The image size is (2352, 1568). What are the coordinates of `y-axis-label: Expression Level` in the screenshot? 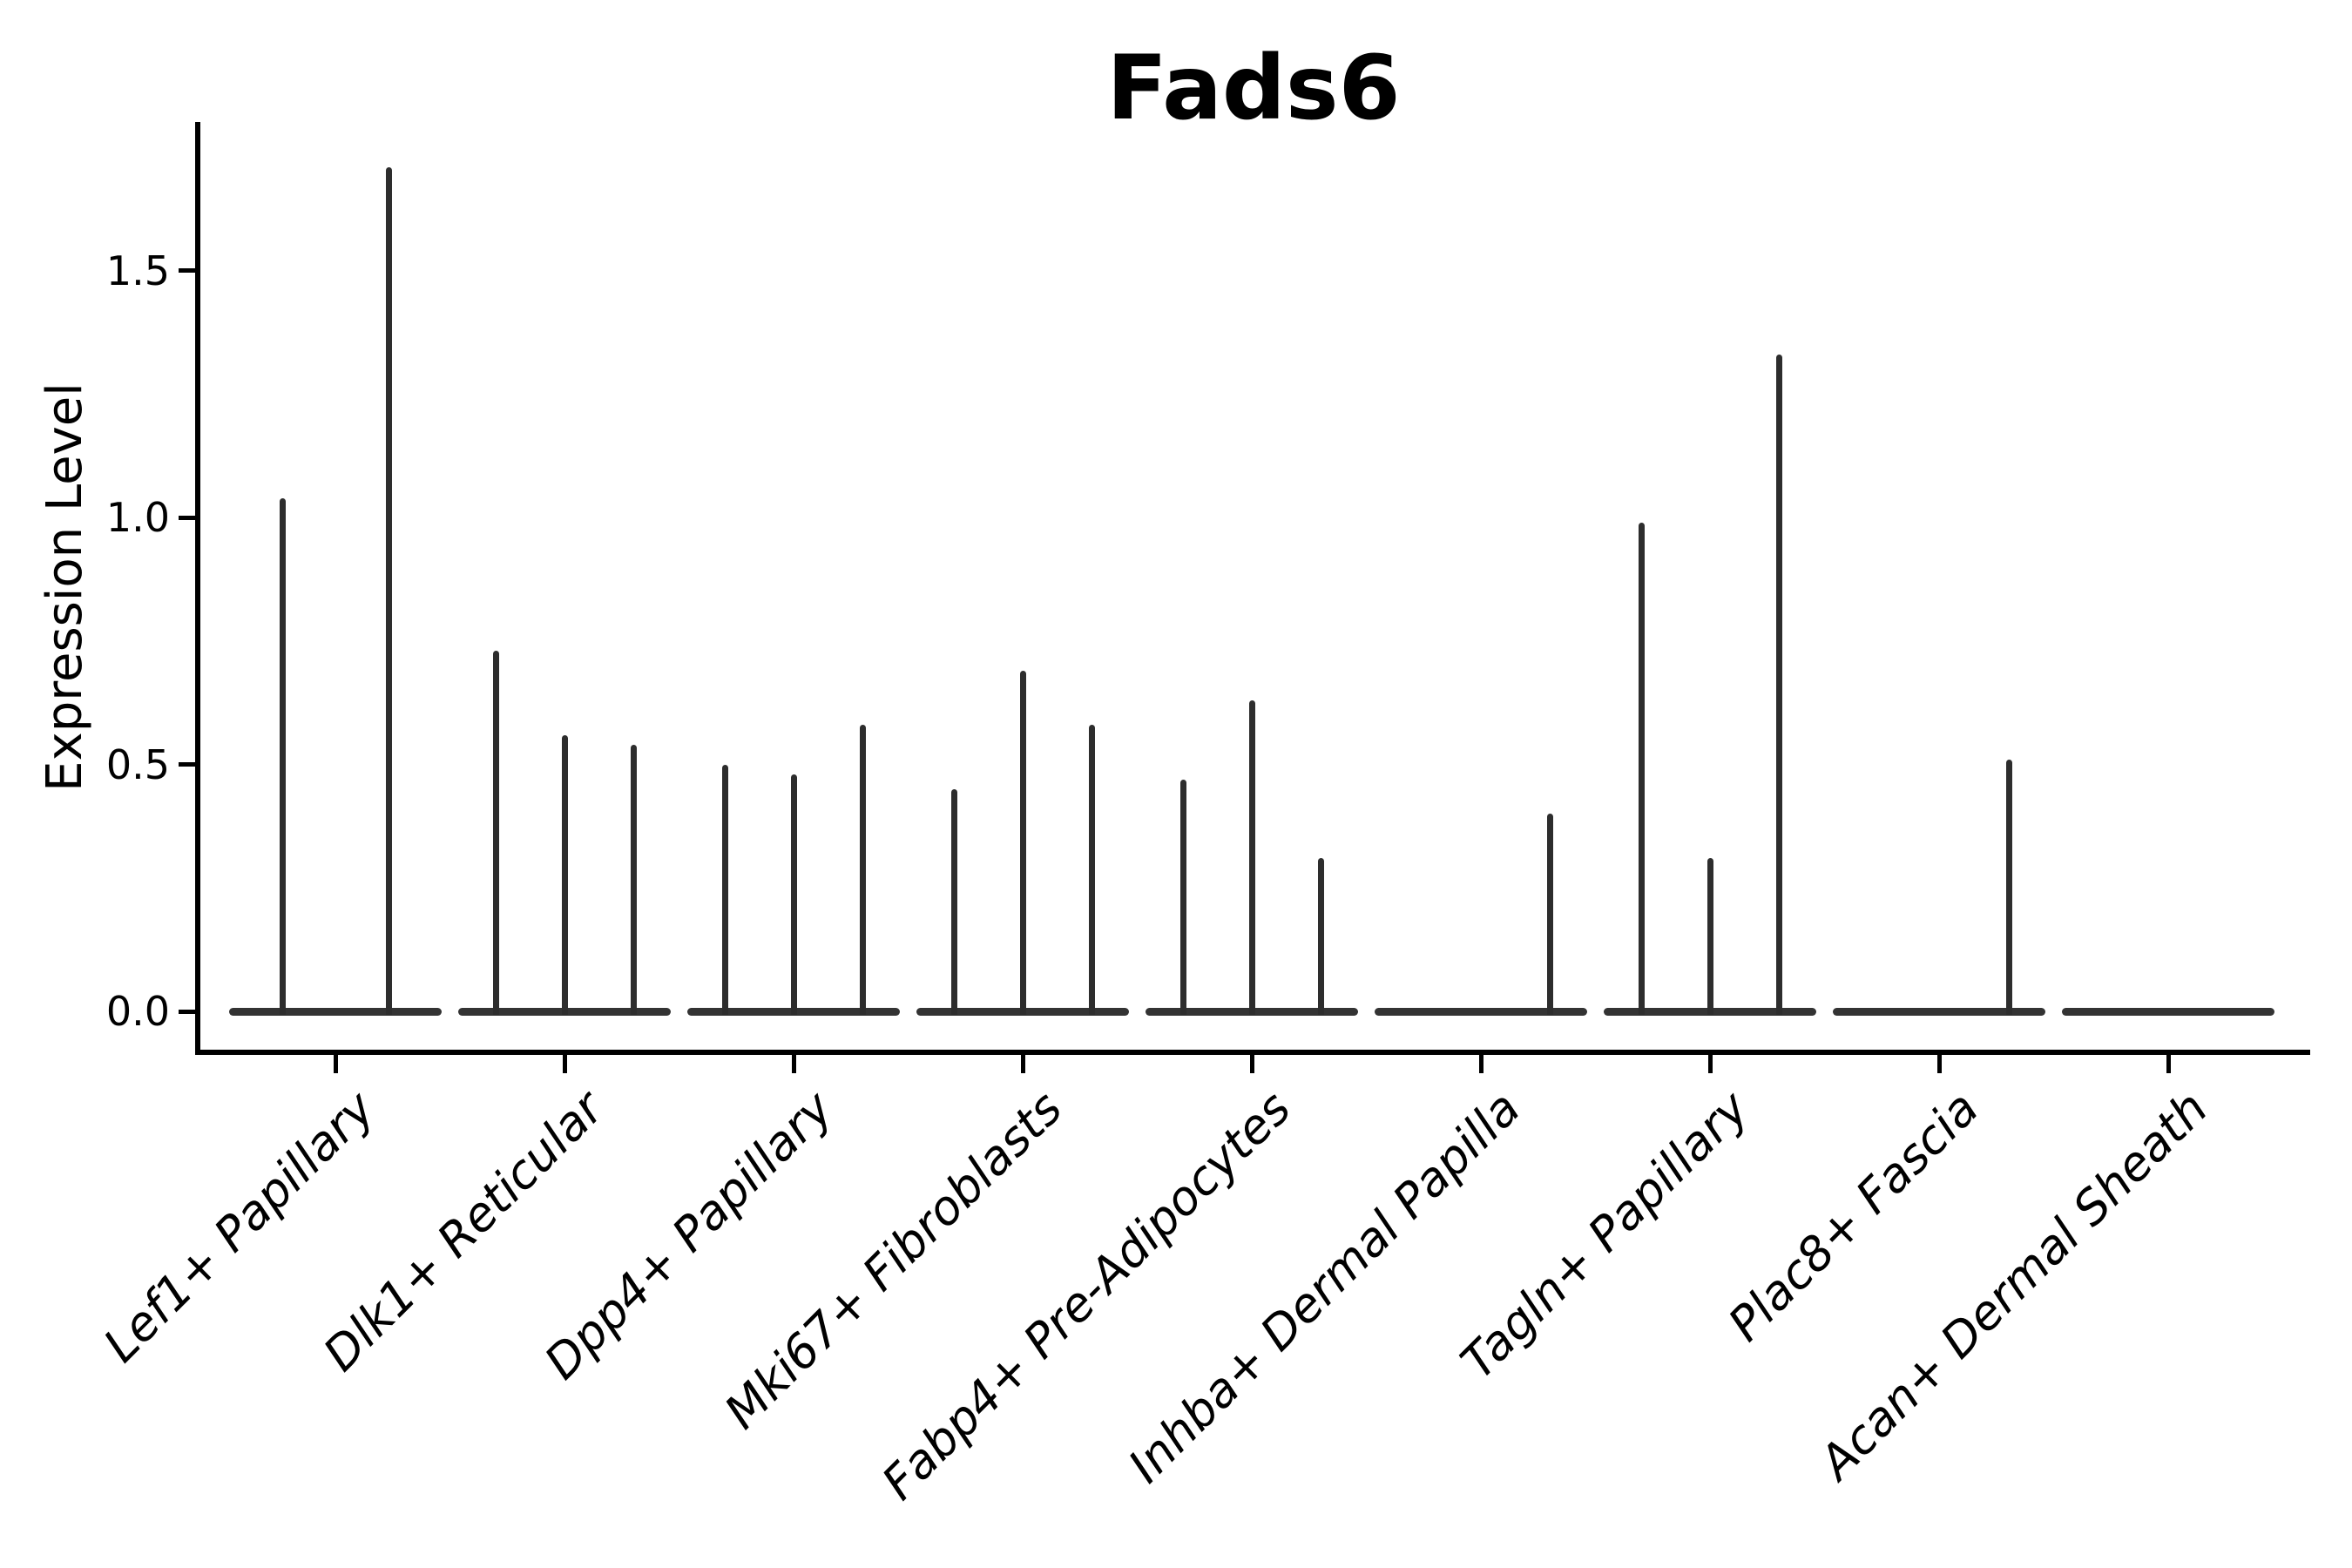 It's located at (65, 587).